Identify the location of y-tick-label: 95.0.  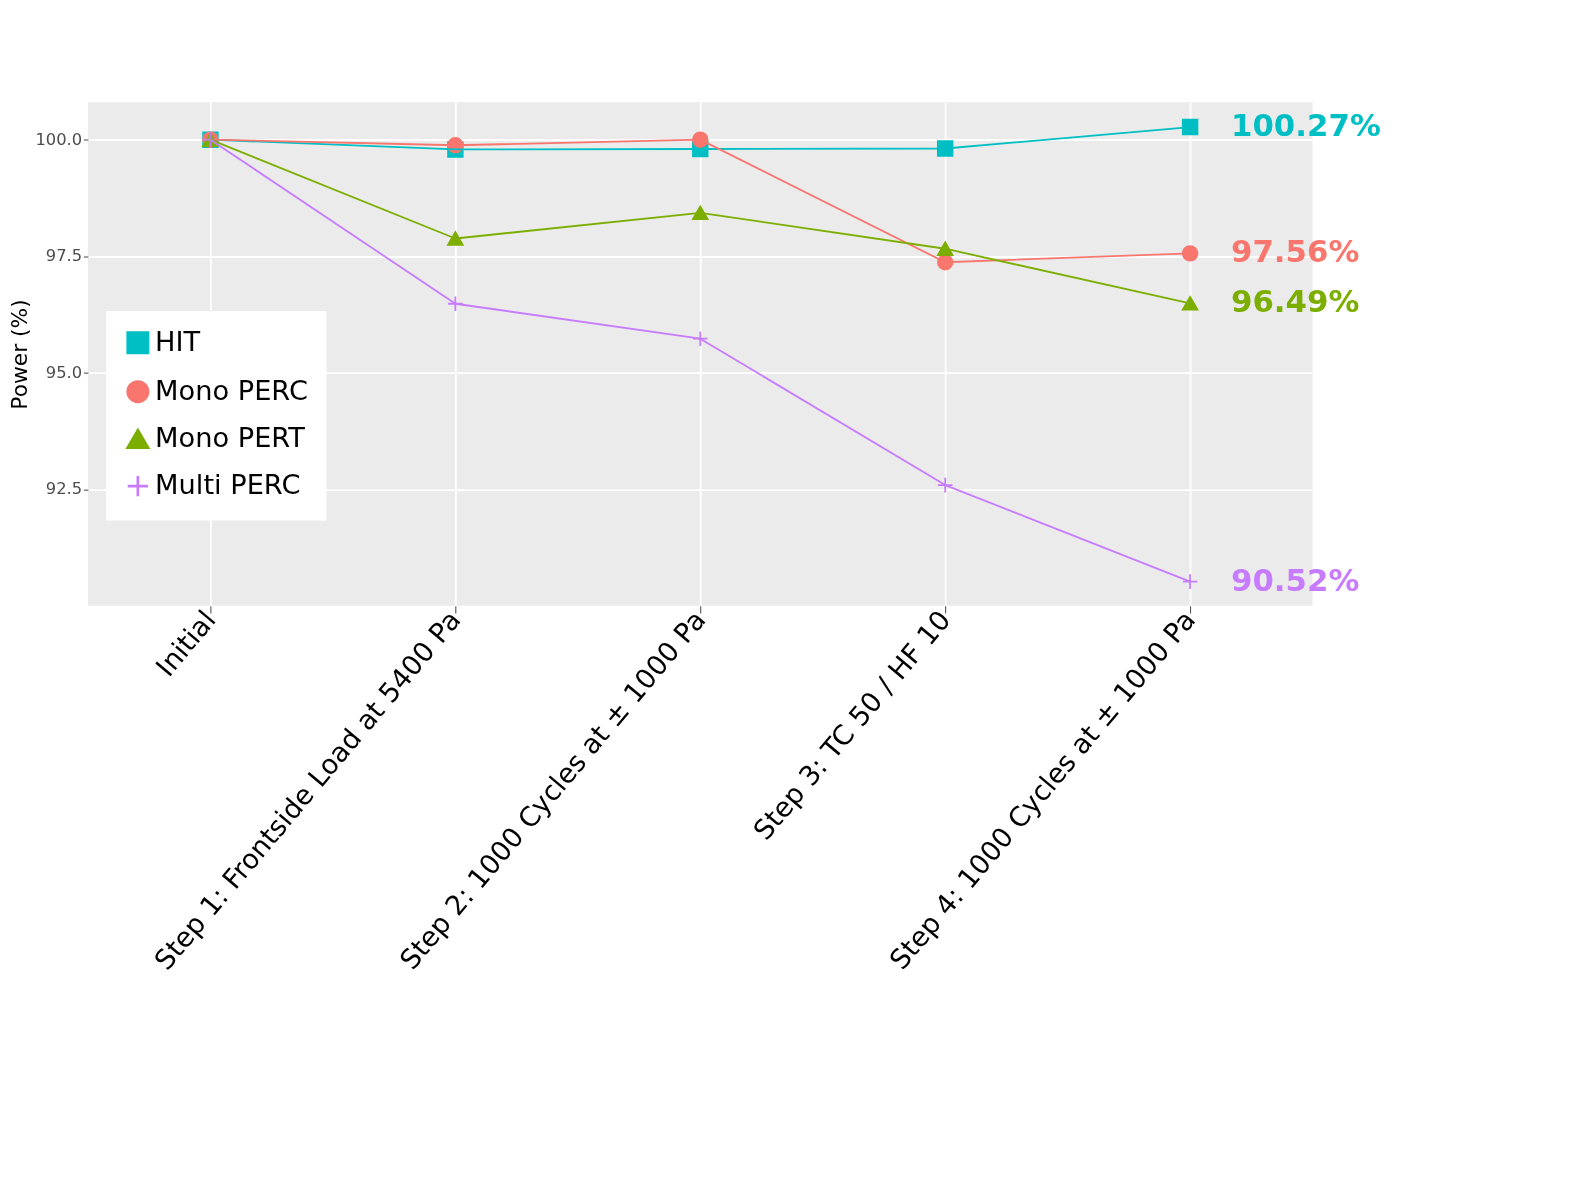
(64, 372).